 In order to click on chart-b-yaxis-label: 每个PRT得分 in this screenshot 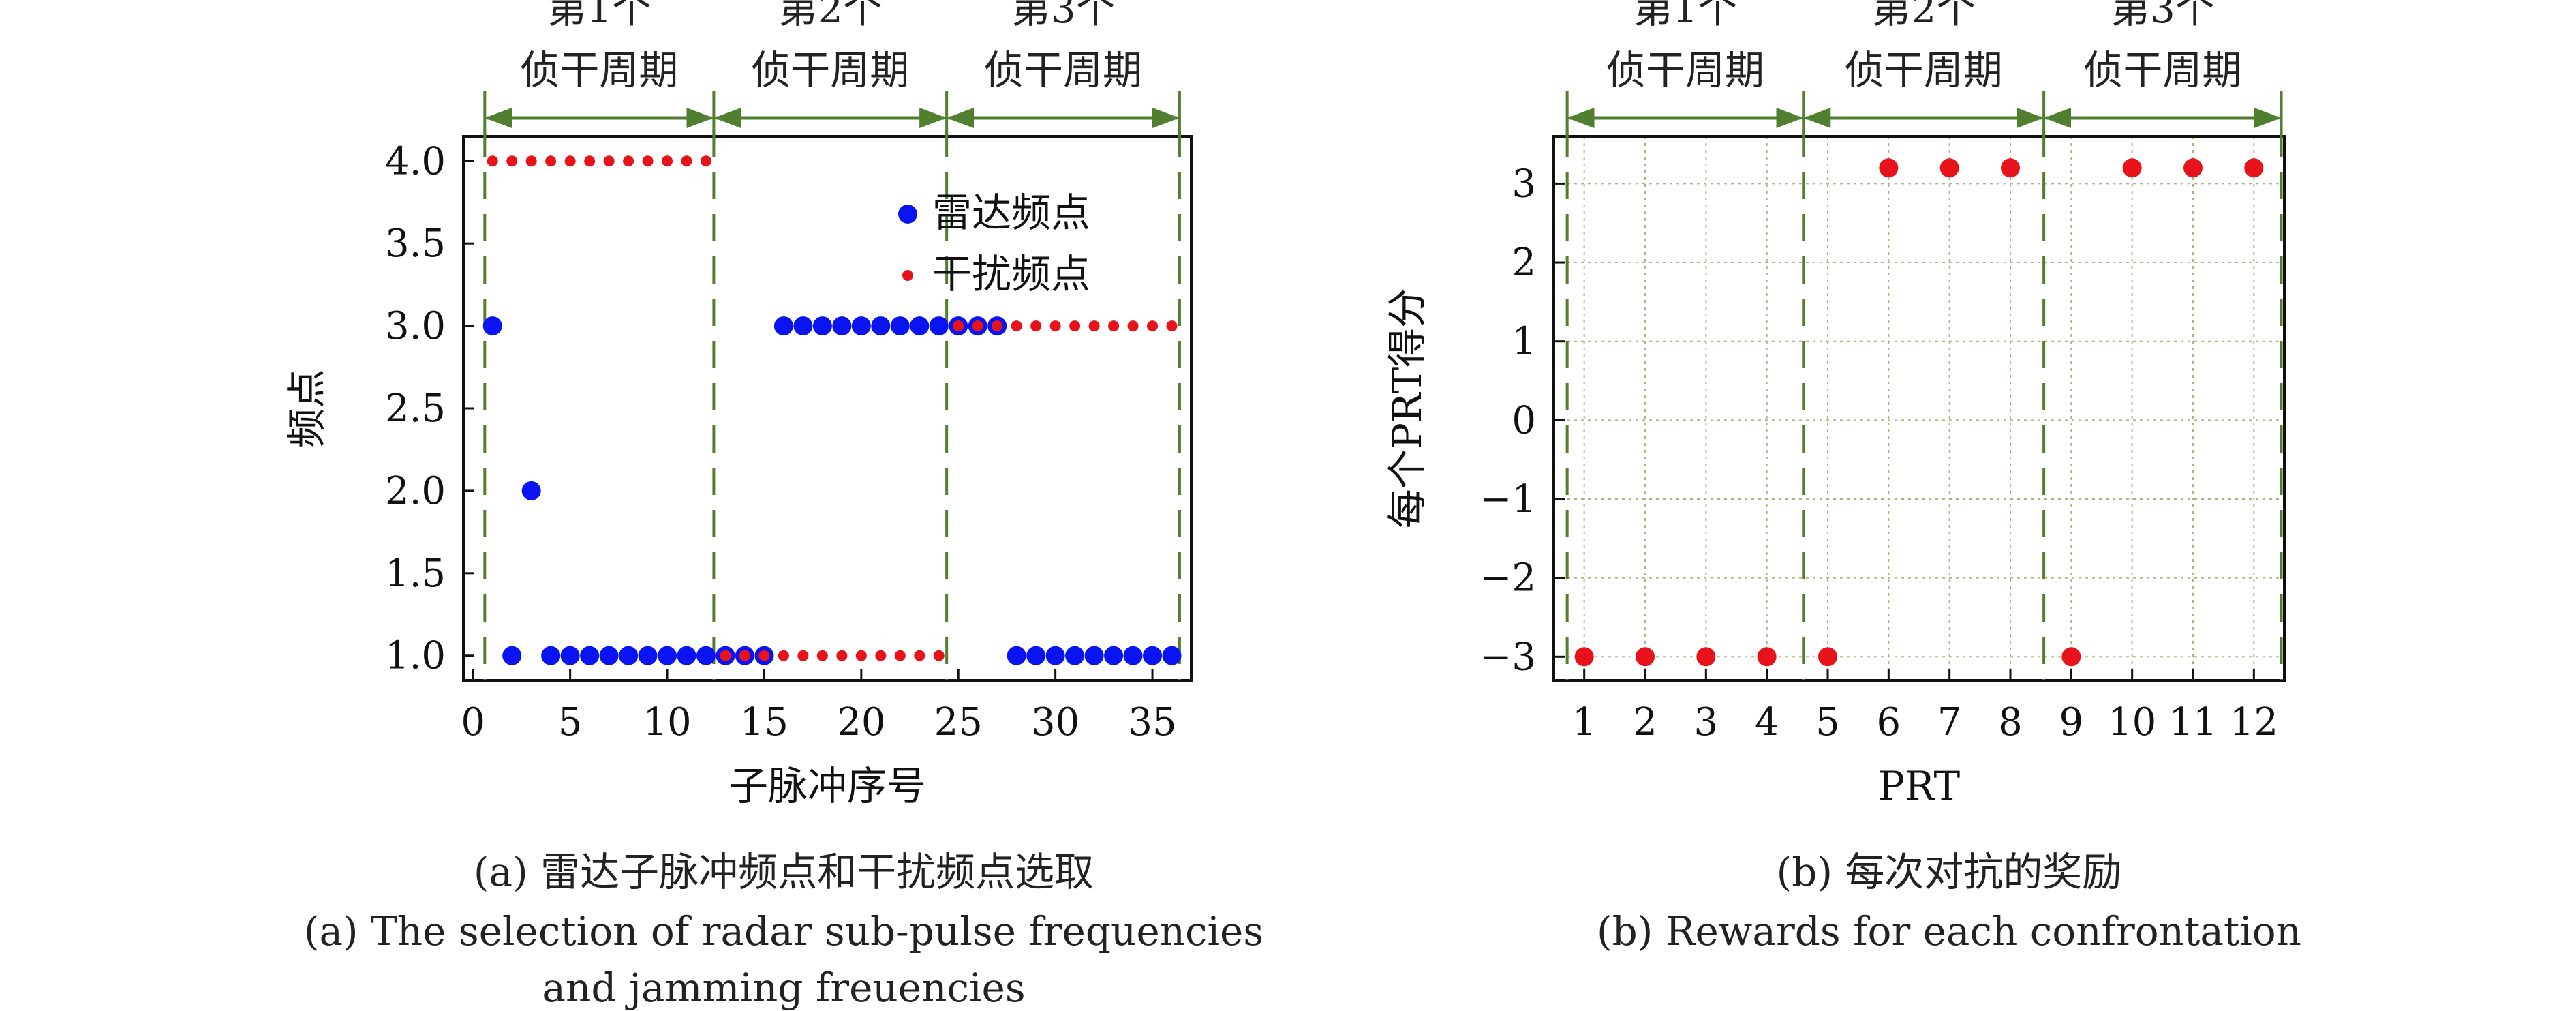, I will do `click(1407, 408)`.